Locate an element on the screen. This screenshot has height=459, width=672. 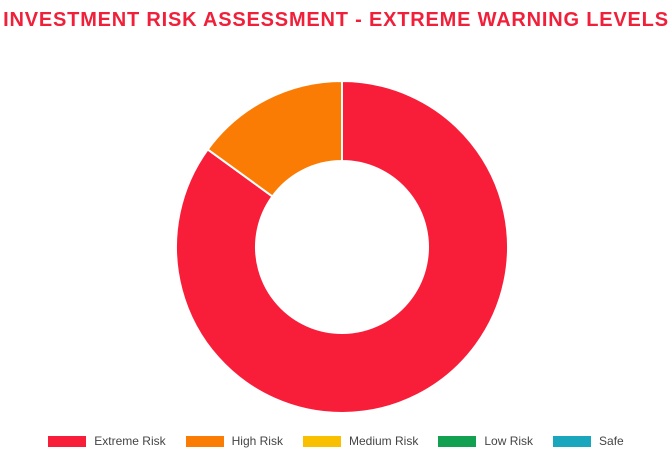
legend-label: Safe is located at coordinates (611, 441).